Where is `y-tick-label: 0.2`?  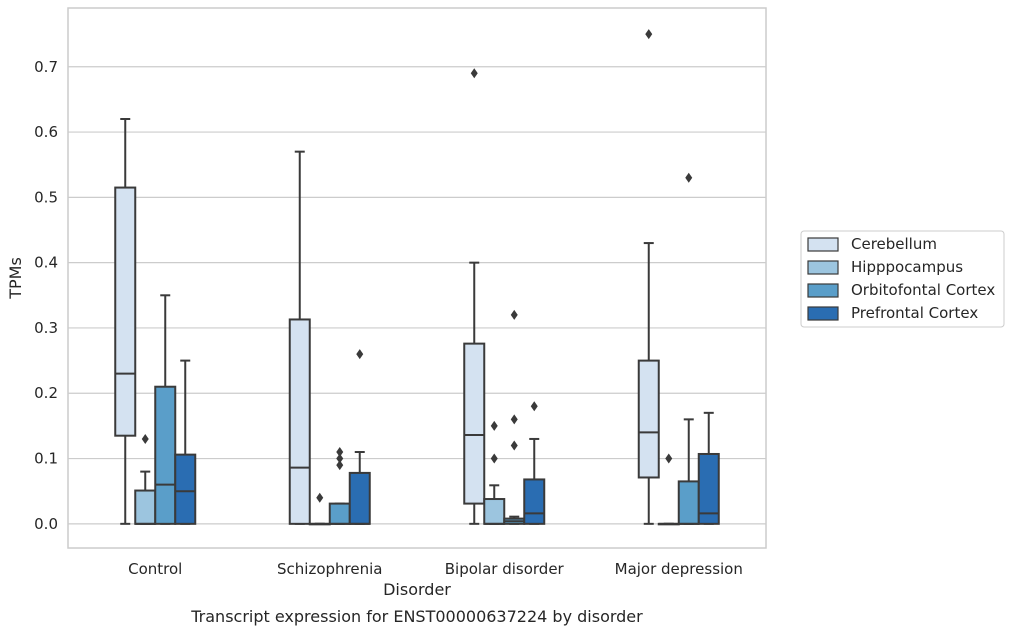
y-tick-label: 0.2 is located at coordinates (46, 393).